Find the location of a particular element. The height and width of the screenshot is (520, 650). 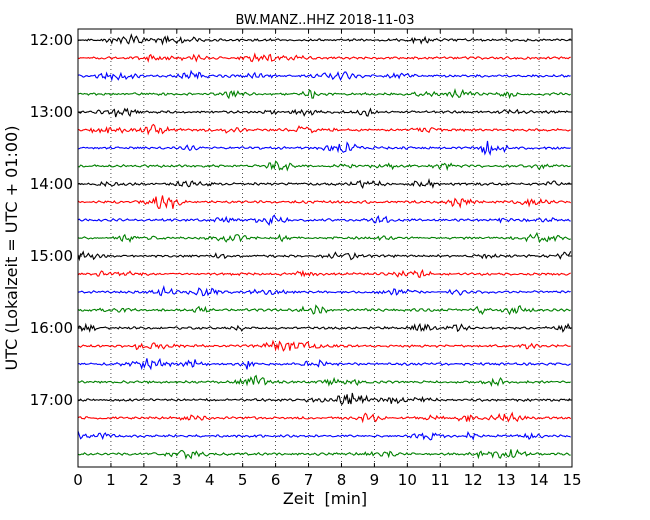

x-tick-label: 4 is located at coordinates (210, 480).